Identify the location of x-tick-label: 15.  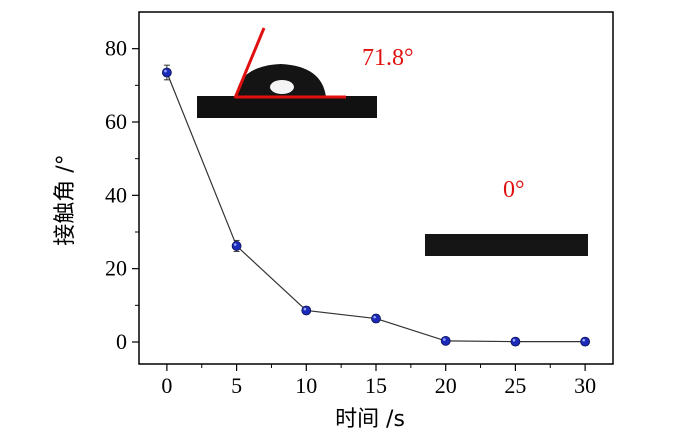
(376, 385).